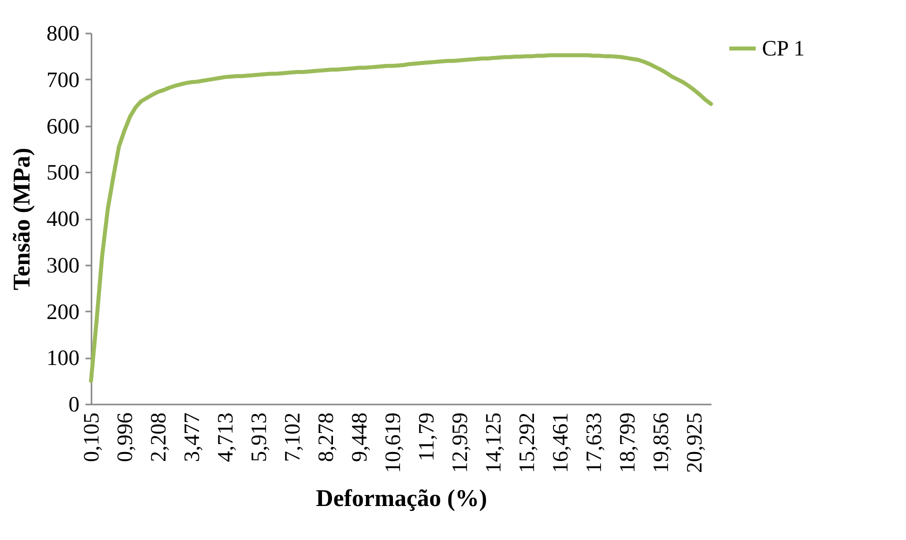  Describe the element at coordinates (23, 219) in the screenshot. I see `y-axis-title: Tensão (MPa)` at that location.